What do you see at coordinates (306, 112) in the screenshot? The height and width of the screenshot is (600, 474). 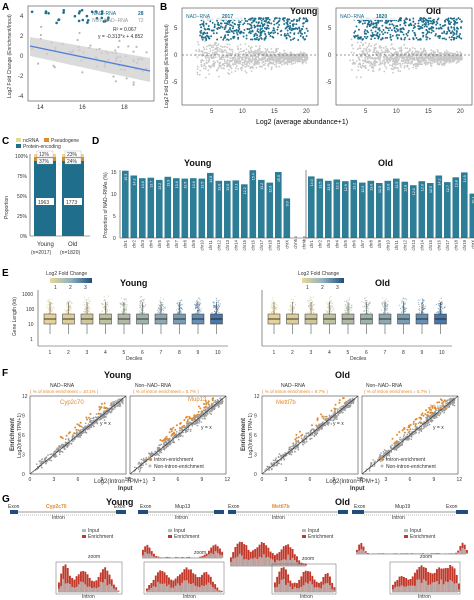 I see `x-tick: 20` at bounding box center [306, 112].